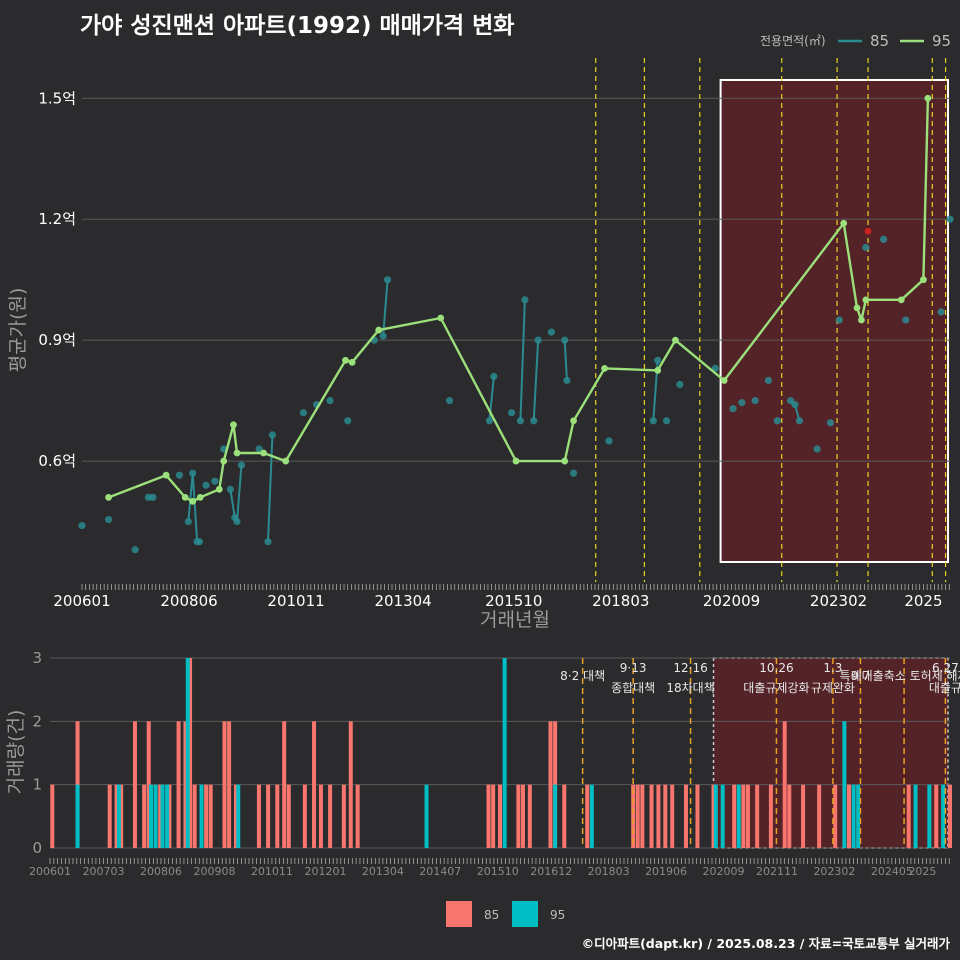 This screenshot has height=960, width=960. Describe the element at coordinates (879, 41) in the screenshot. I see `legend-label-85: 85` at that location.